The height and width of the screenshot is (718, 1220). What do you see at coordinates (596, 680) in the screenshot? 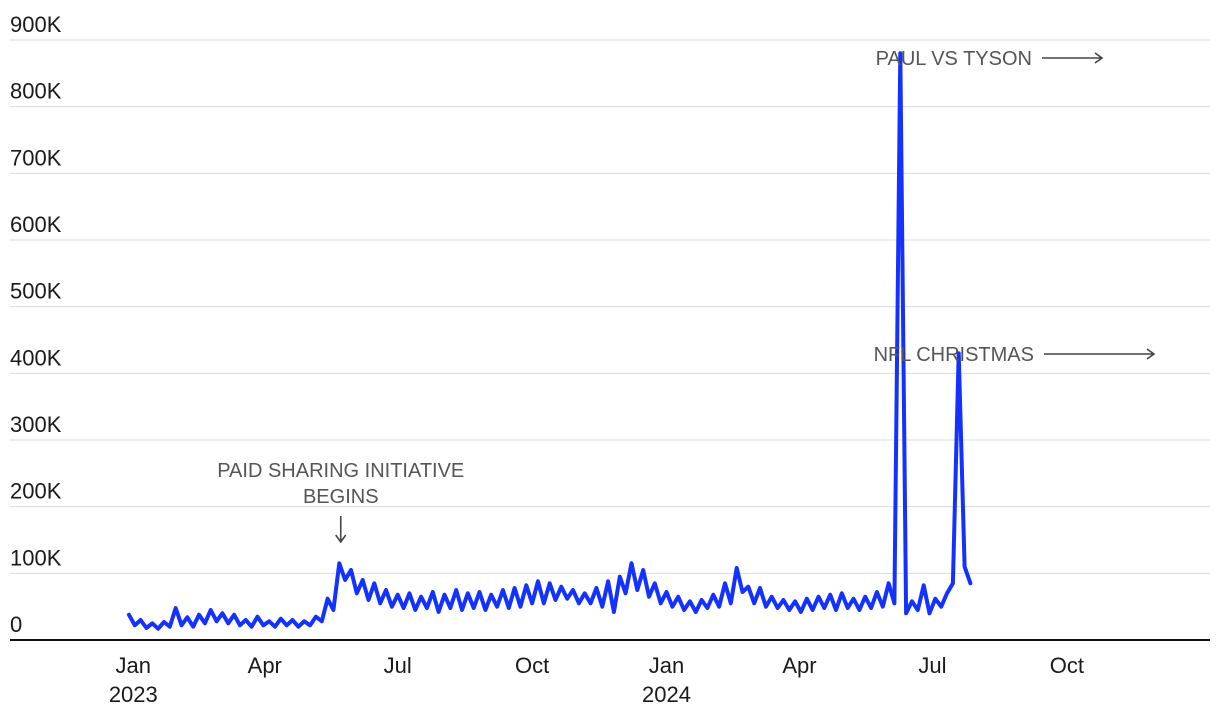
I see `x-axis-labels: Jan 2023 Apr Jul Oct Jan 2024 Apr Jul Oct` at bounding box center [596, 680].